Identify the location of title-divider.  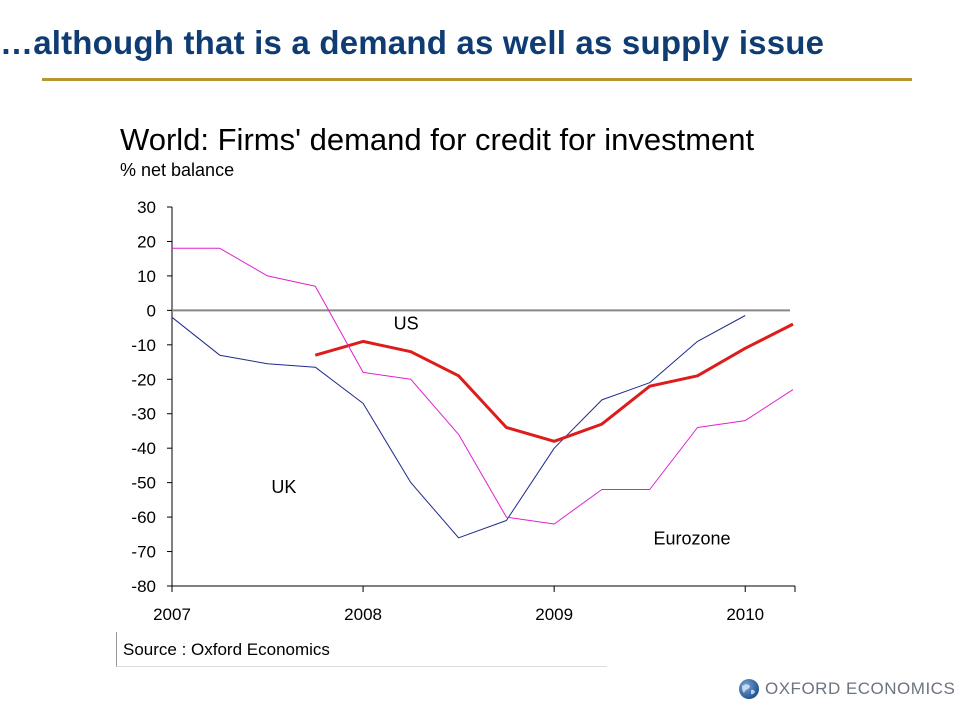
(477, 79).